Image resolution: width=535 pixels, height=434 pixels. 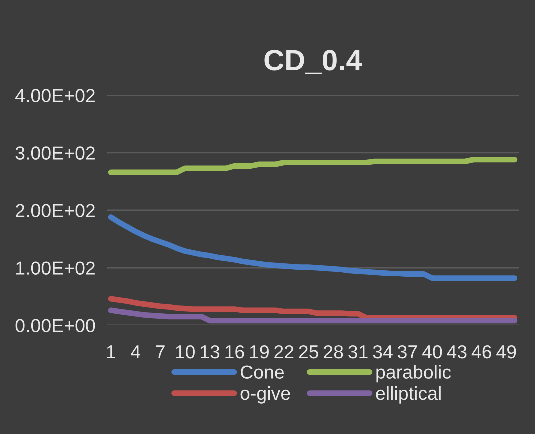 I want to click on x-tick-label: 13, so click(x=210, y=352).